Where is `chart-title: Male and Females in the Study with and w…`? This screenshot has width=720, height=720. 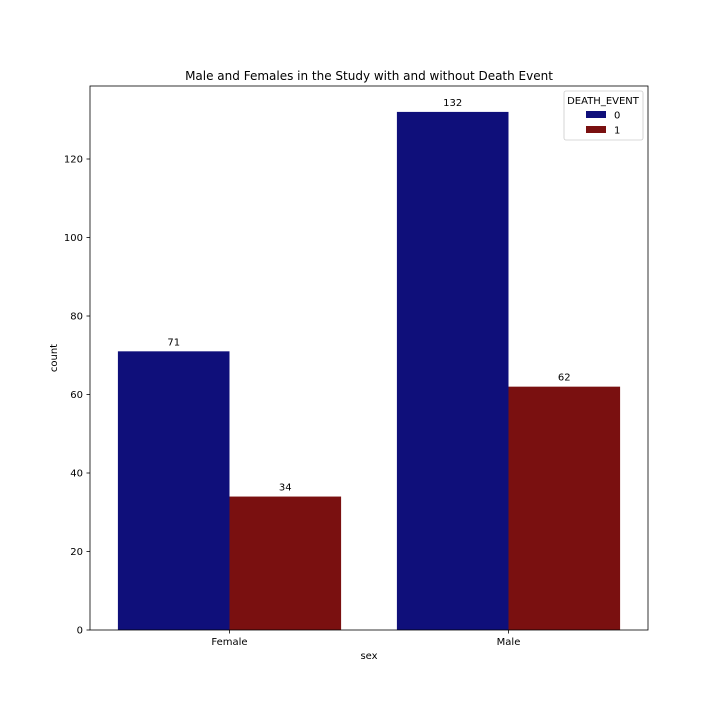 chart-title: Male and Females in the Study with and w… is located at coordinates (369, 76).